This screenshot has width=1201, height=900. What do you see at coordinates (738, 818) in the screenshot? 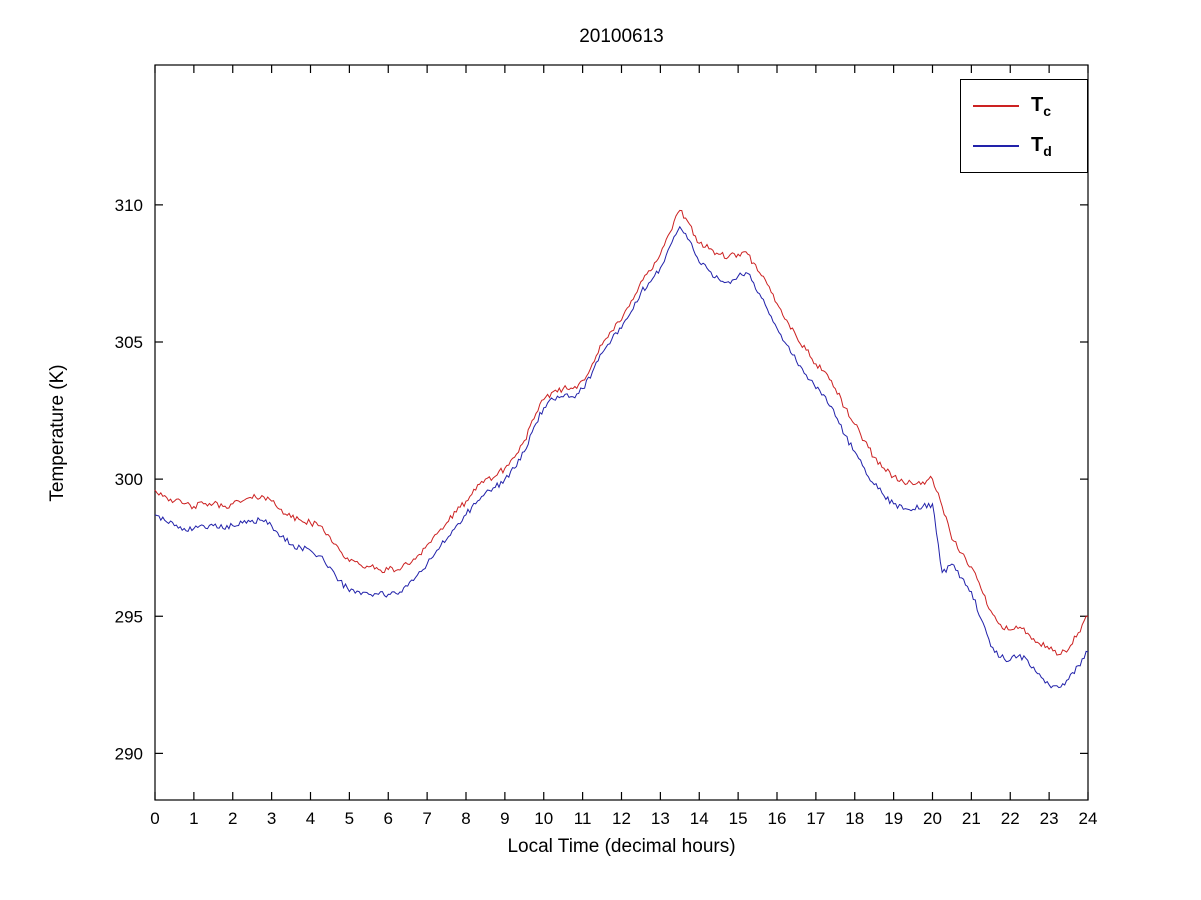
I see `x-tick-label: 15` at bounding box center [738, 818].